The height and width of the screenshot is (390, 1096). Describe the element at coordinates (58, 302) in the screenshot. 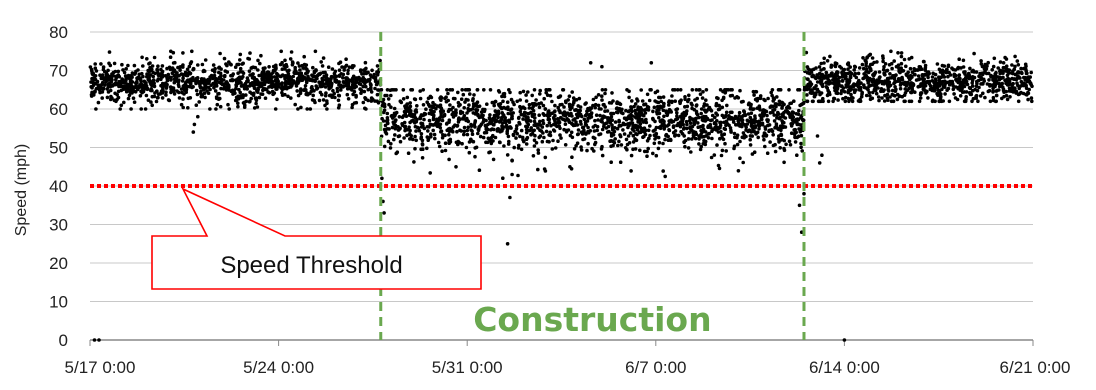

I see `y-tick-label: 10` at that location.